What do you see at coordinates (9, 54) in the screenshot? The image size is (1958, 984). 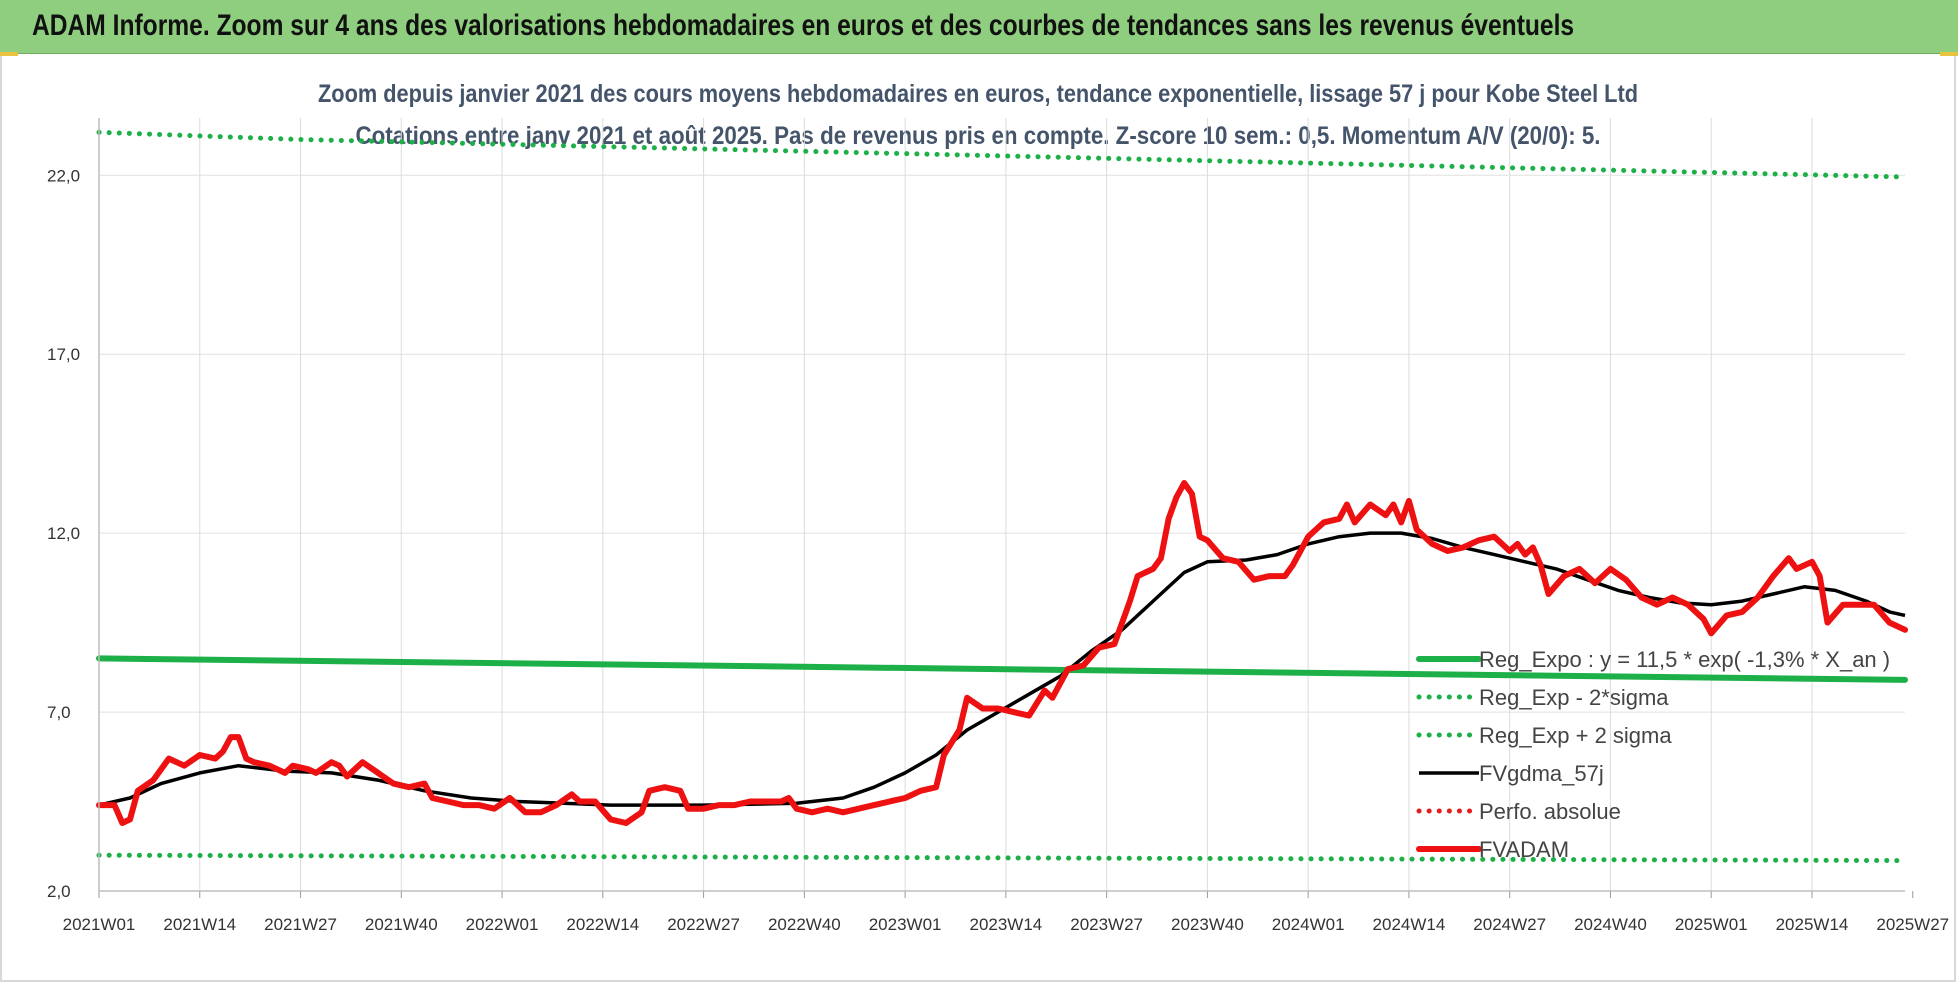 I see `corner-marker-left` at bounding box center [9, 54].